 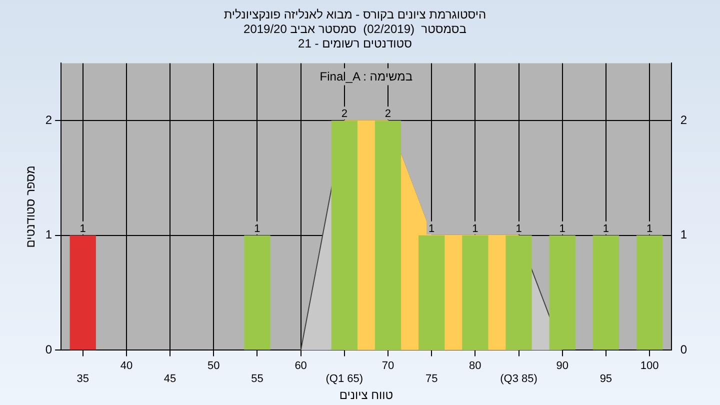 What do you see at coordinates (684, 235) in the screenshot?
I see `y2-tick-label: 1` at bounding box center [684, 235].